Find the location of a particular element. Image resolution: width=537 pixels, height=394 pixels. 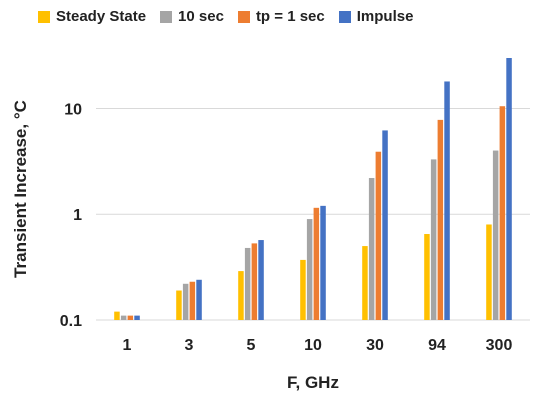

x-tick-label: 3 is located at coordinates (189, 345).